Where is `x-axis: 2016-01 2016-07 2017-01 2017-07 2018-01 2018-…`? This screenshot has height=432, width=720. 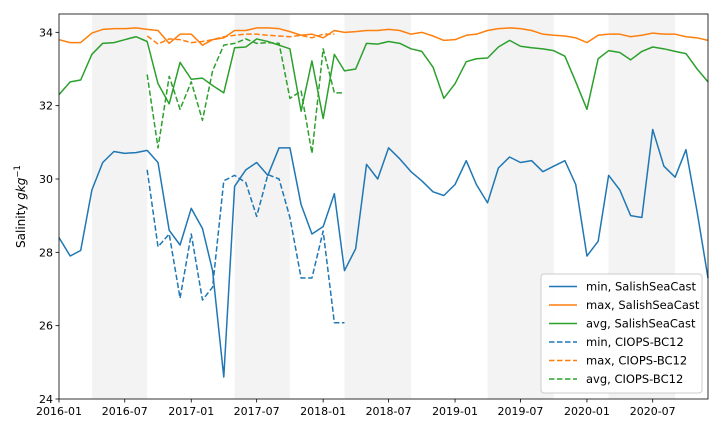
x-axis: 2016-01 2016-07 2017-01 2017-07 2018-01 2018-… is located at coordinates (356, 408).